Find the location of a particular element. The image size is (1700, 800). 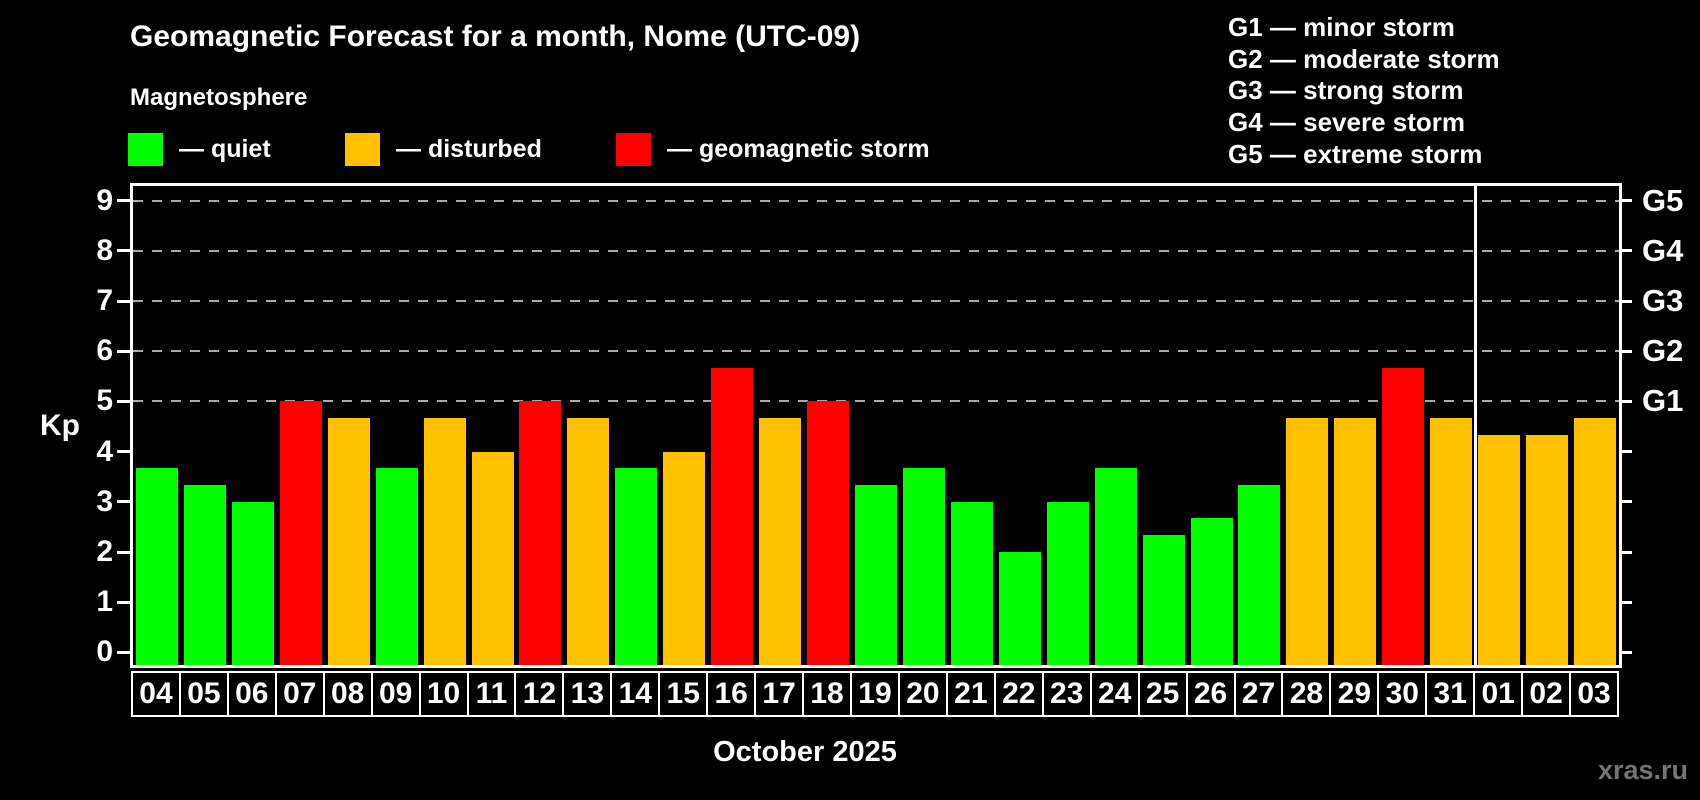

legend-label-quiet: — quiet is located at coordinates (225, 149).